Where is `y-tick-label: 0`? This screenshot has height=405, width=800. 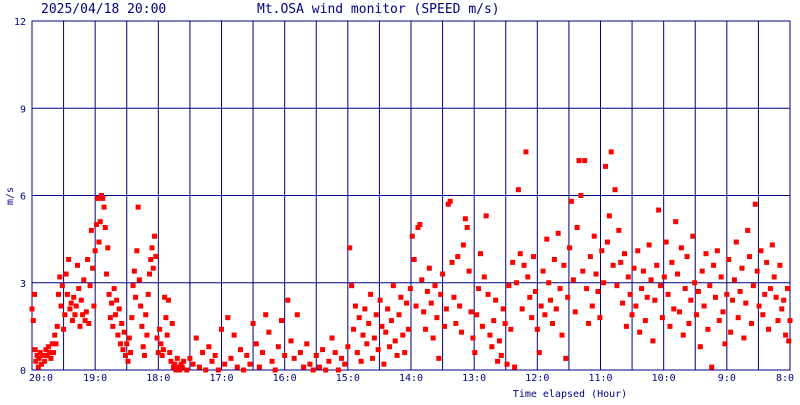
y-tick-label: 0 is located at coordinates (23, 371).